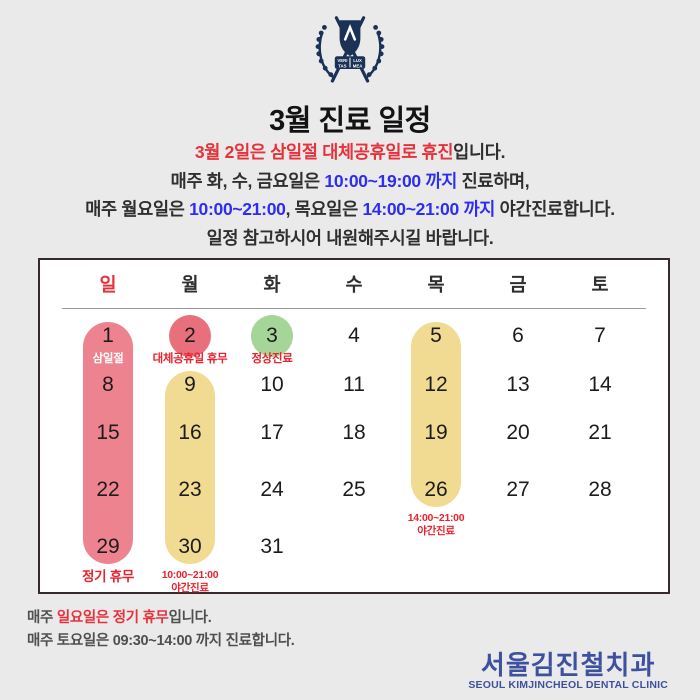  I want to click on motto-word-mea: MEA, so click(358, 65).